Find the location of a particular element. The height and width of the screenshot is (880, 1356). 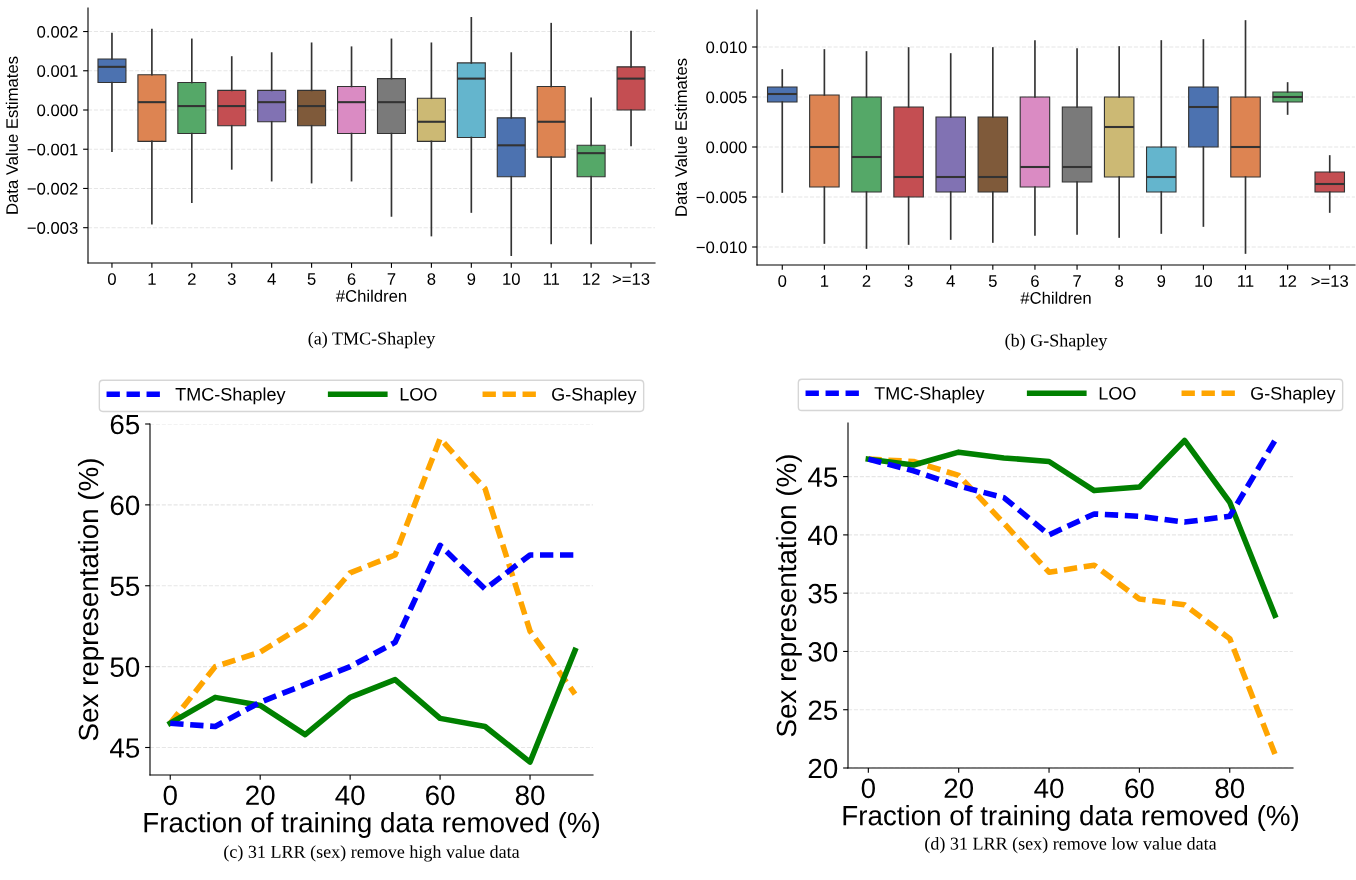

text: (a) TMC-Shapley is located at coordinates (372, 340).